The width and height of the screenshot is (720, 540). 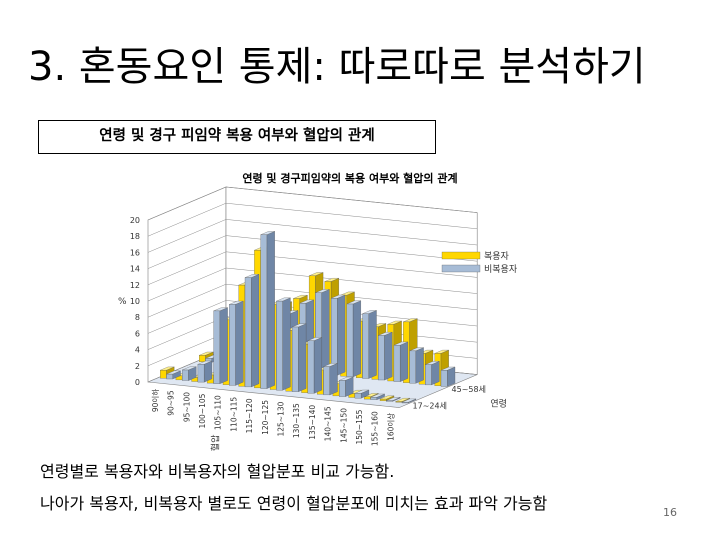 I want to click on x-tick-label: 135~140, so click(x=312, y=422).